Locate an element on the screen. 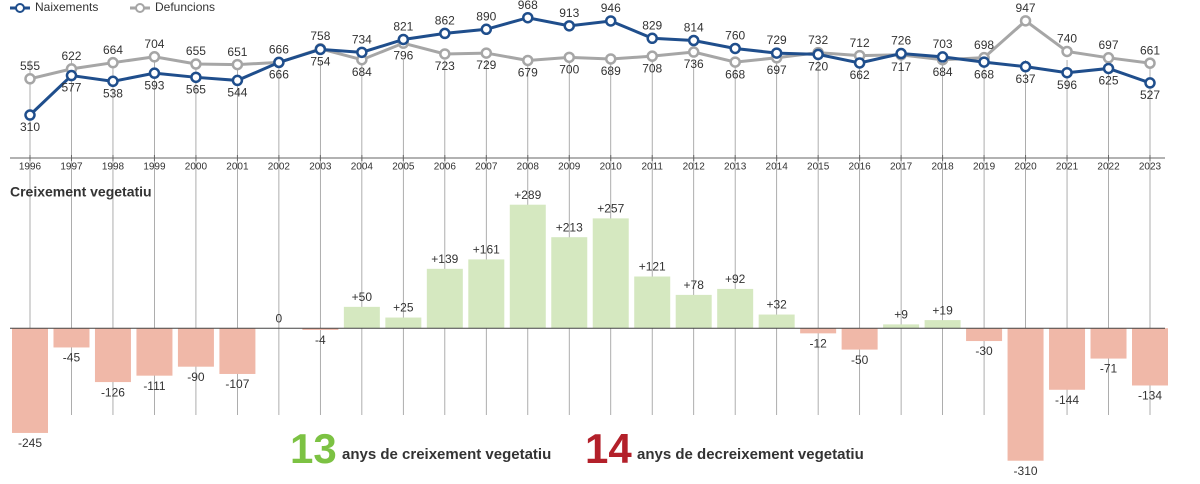 This screenshot has width=1200, height=484. bar-label: -90 is located at coordinates (196, 377).